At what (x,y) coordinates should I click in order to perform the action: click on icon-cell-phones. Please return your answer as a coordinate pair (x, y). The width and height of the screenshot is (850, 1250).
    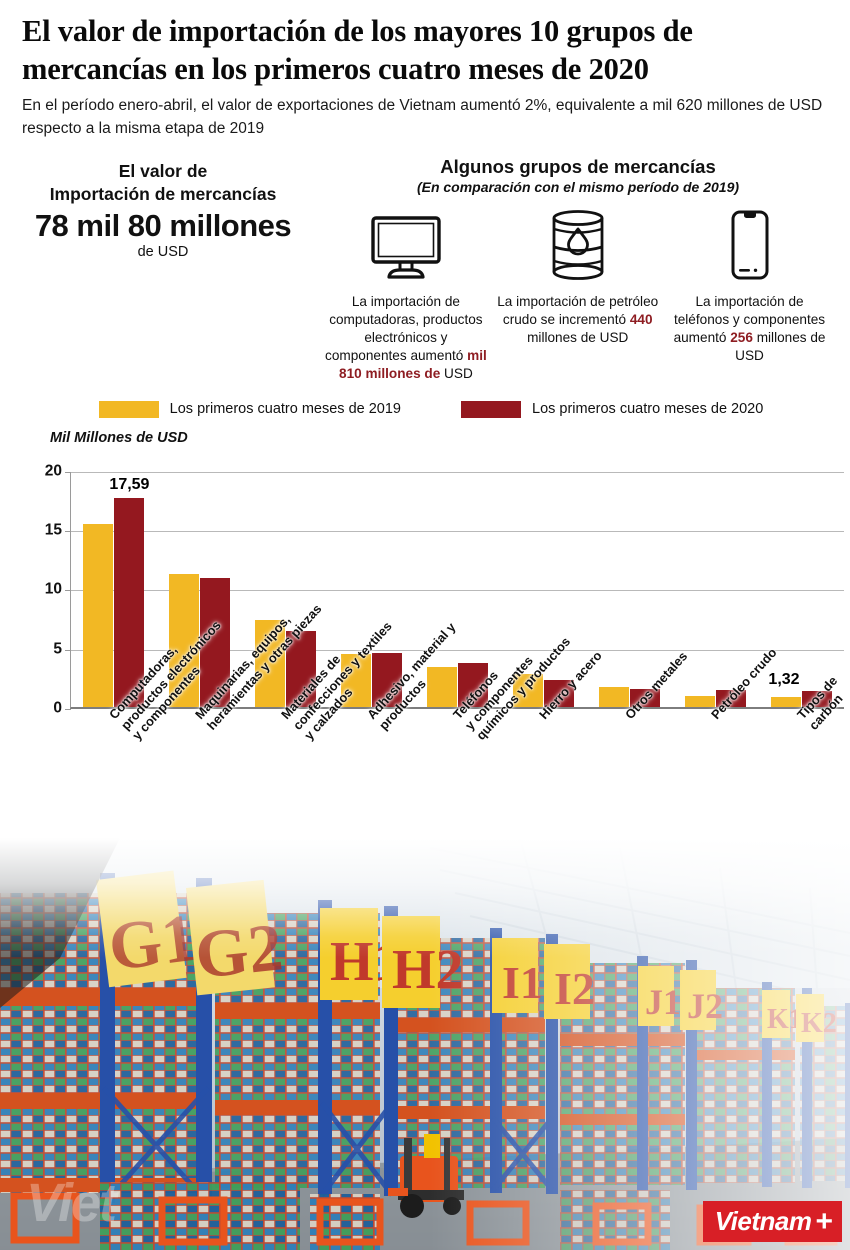
    Looking at the image, I should click on (750, 245).